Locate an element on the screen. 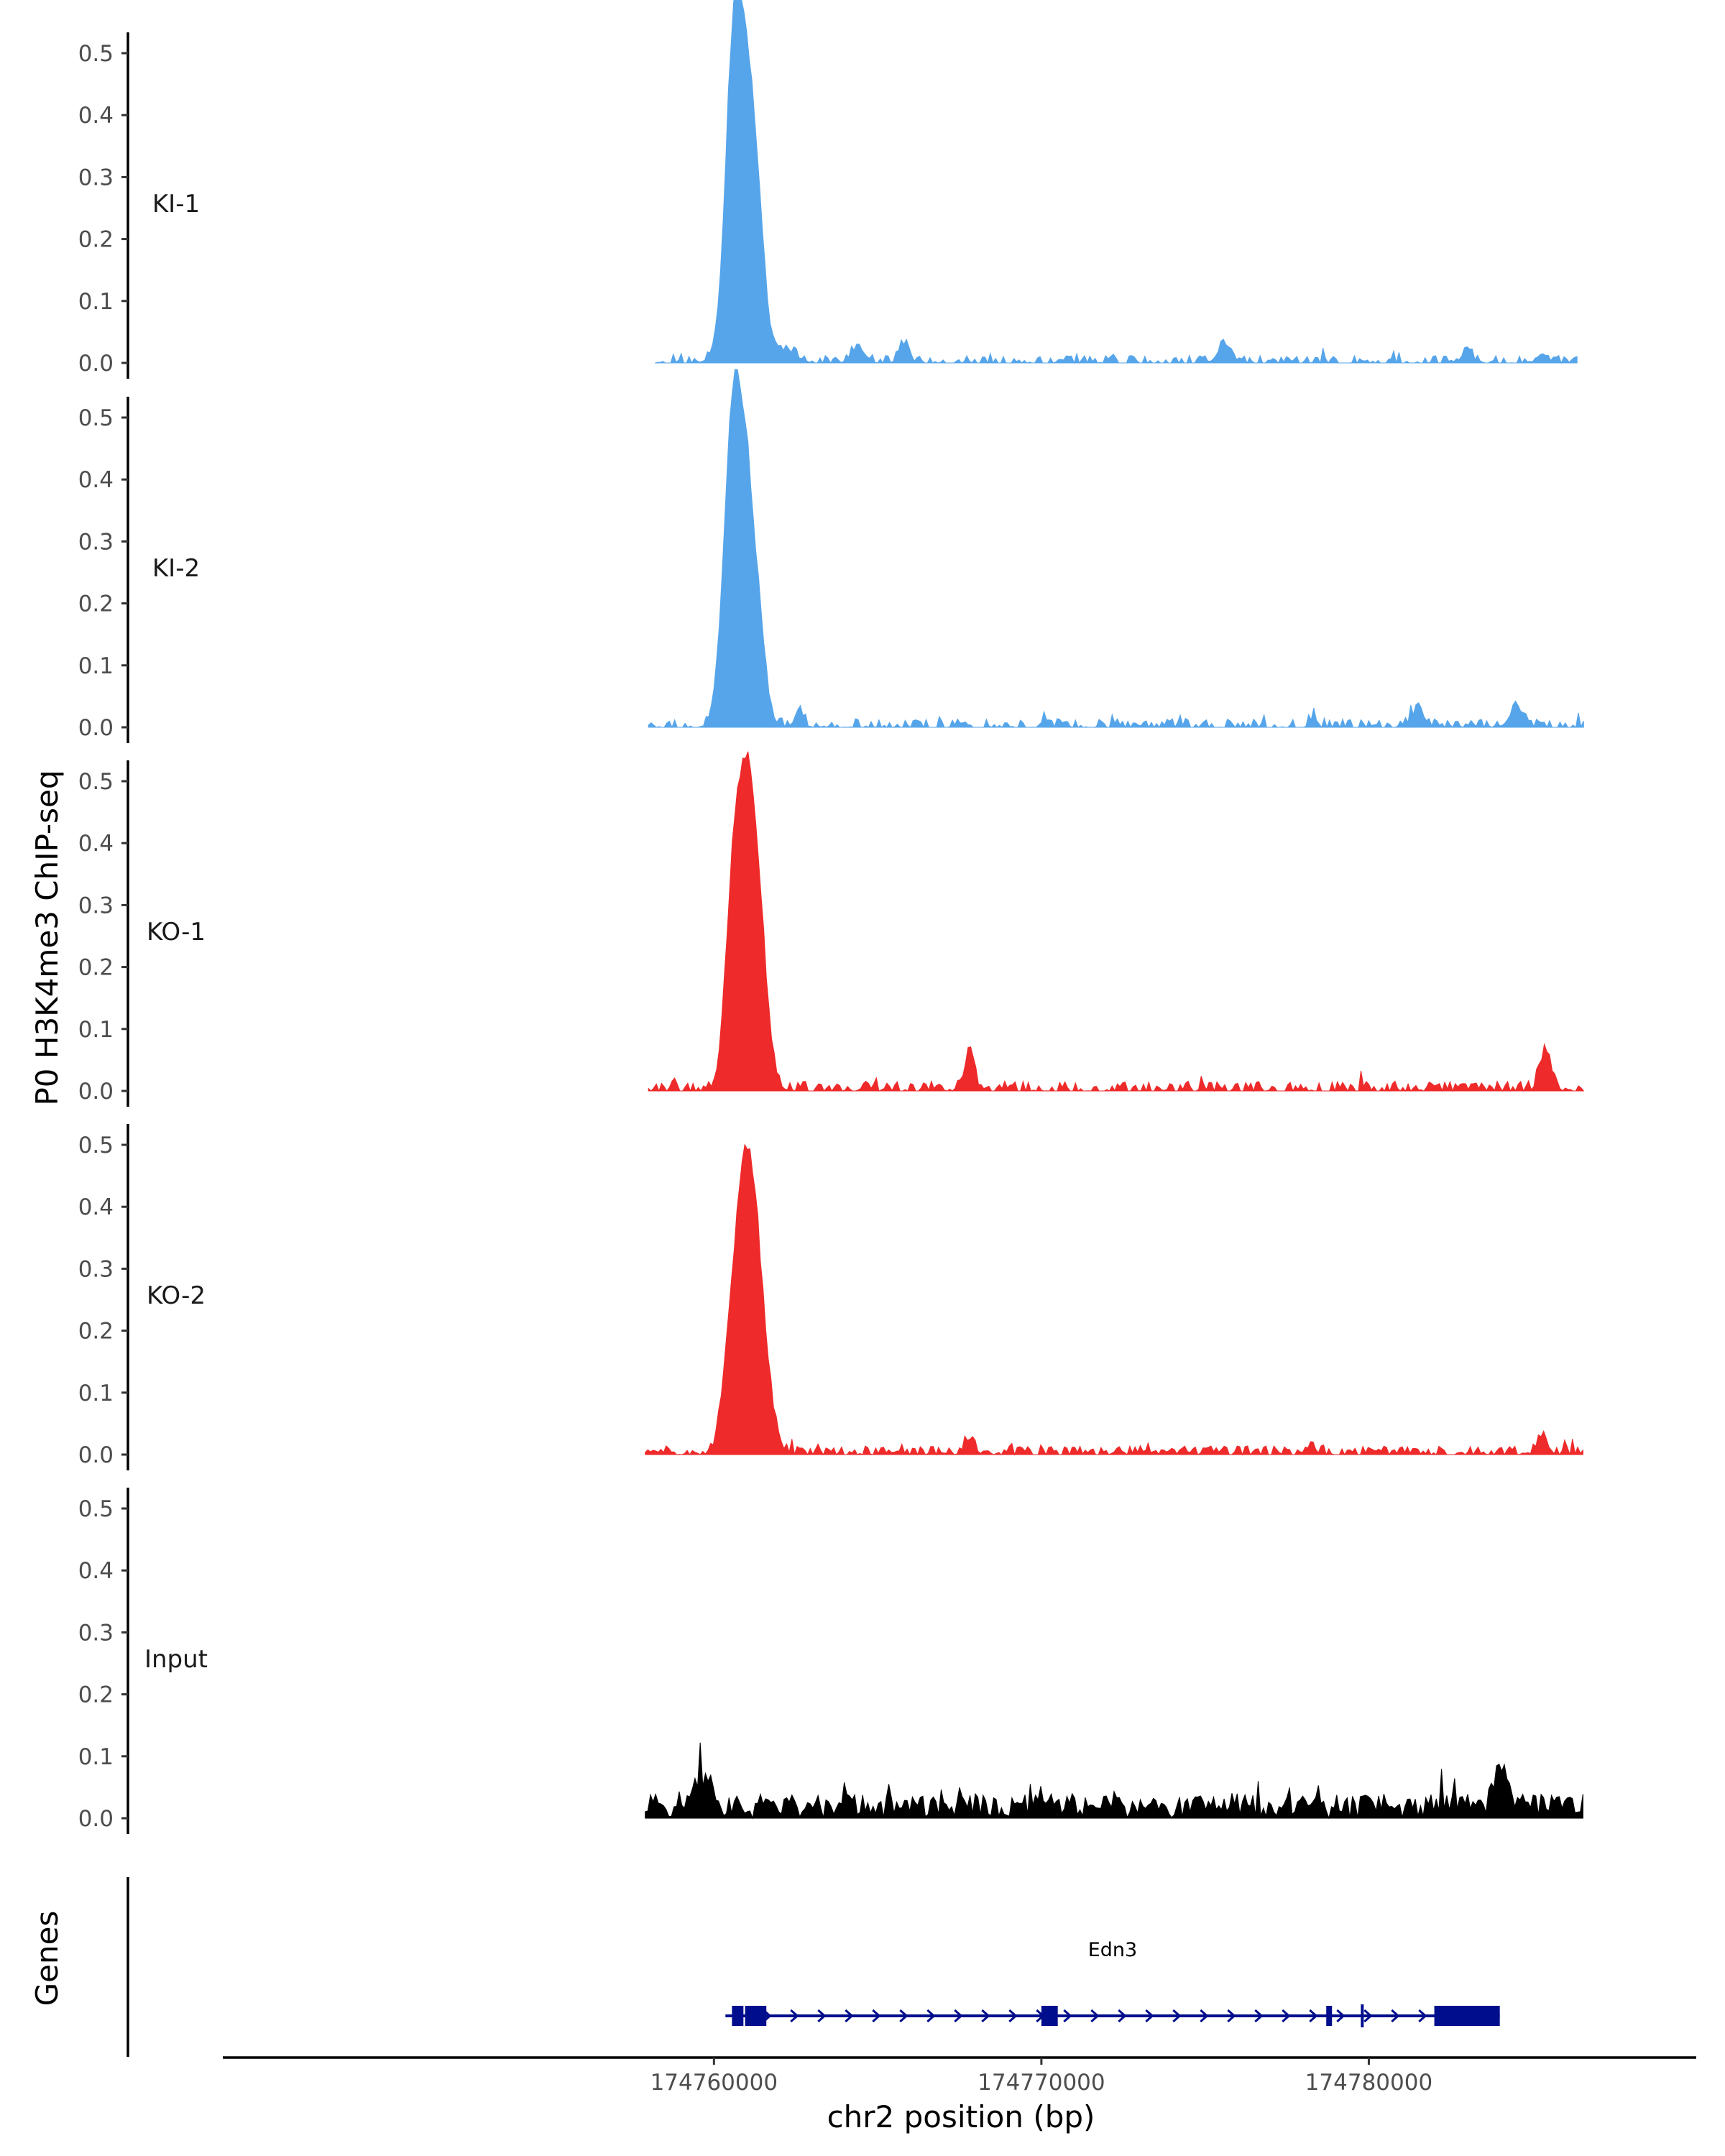  track-label: KO-2 is located at coordinates (176, 1296).